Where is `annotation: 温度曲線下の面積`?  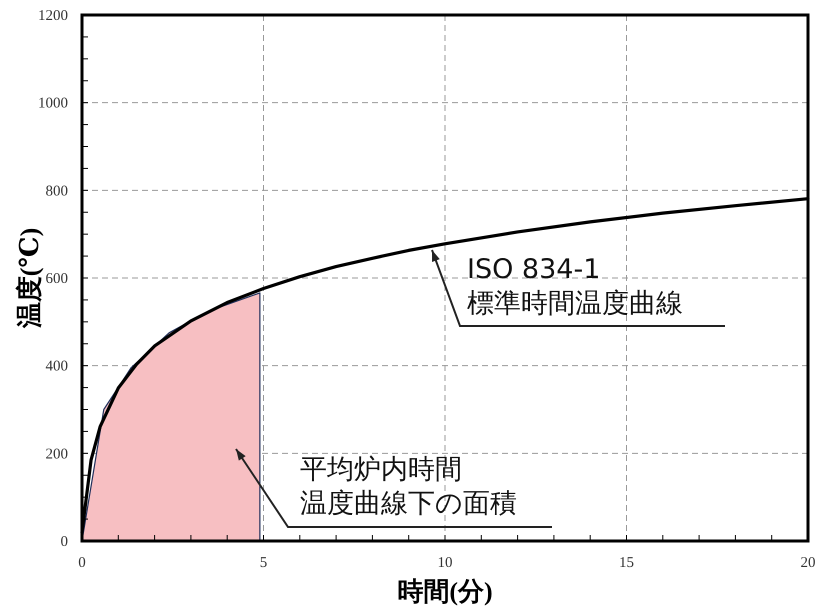
annotation: 温度曲線下の面積 is located at coordinates (408, 503).